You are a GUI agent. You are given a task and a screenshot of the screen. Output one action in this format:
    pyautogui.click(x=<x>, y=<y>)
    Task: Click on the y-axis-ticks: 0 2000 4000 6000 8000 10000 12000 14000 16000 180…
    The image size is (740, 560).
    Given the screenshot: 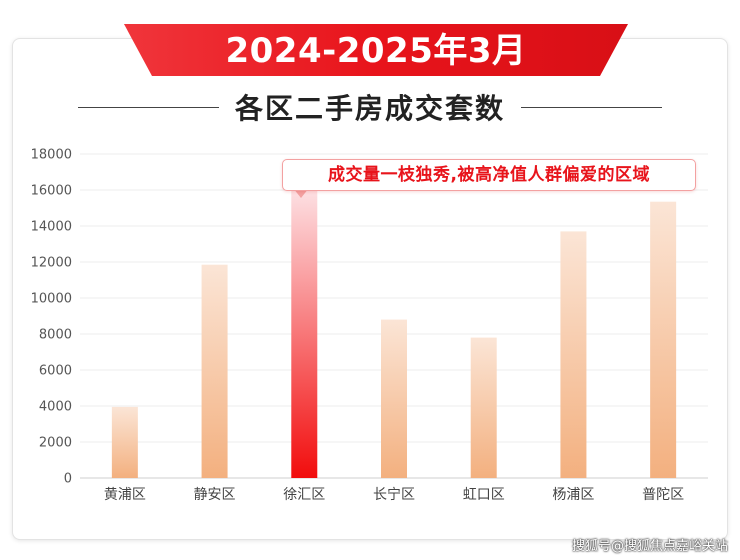 What is the action you would take?
    pyautogui.click(x=51, y=317)
    